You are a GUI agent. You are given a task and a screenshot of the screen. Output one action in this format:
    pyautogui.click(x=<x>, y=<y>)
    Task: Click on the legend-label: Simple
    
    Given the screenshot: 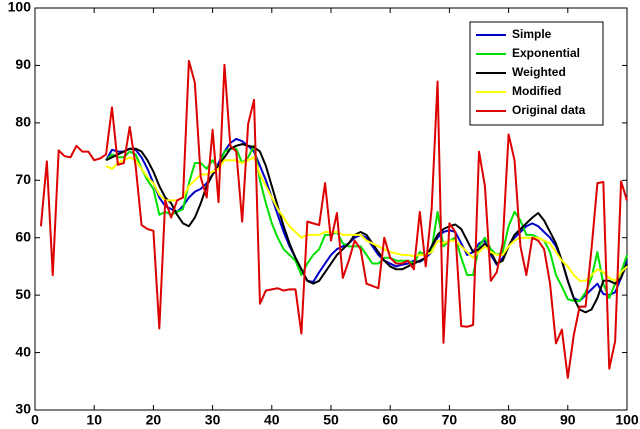 What is the action you would take?
    pyautogui.click(x=532, y=34)
    